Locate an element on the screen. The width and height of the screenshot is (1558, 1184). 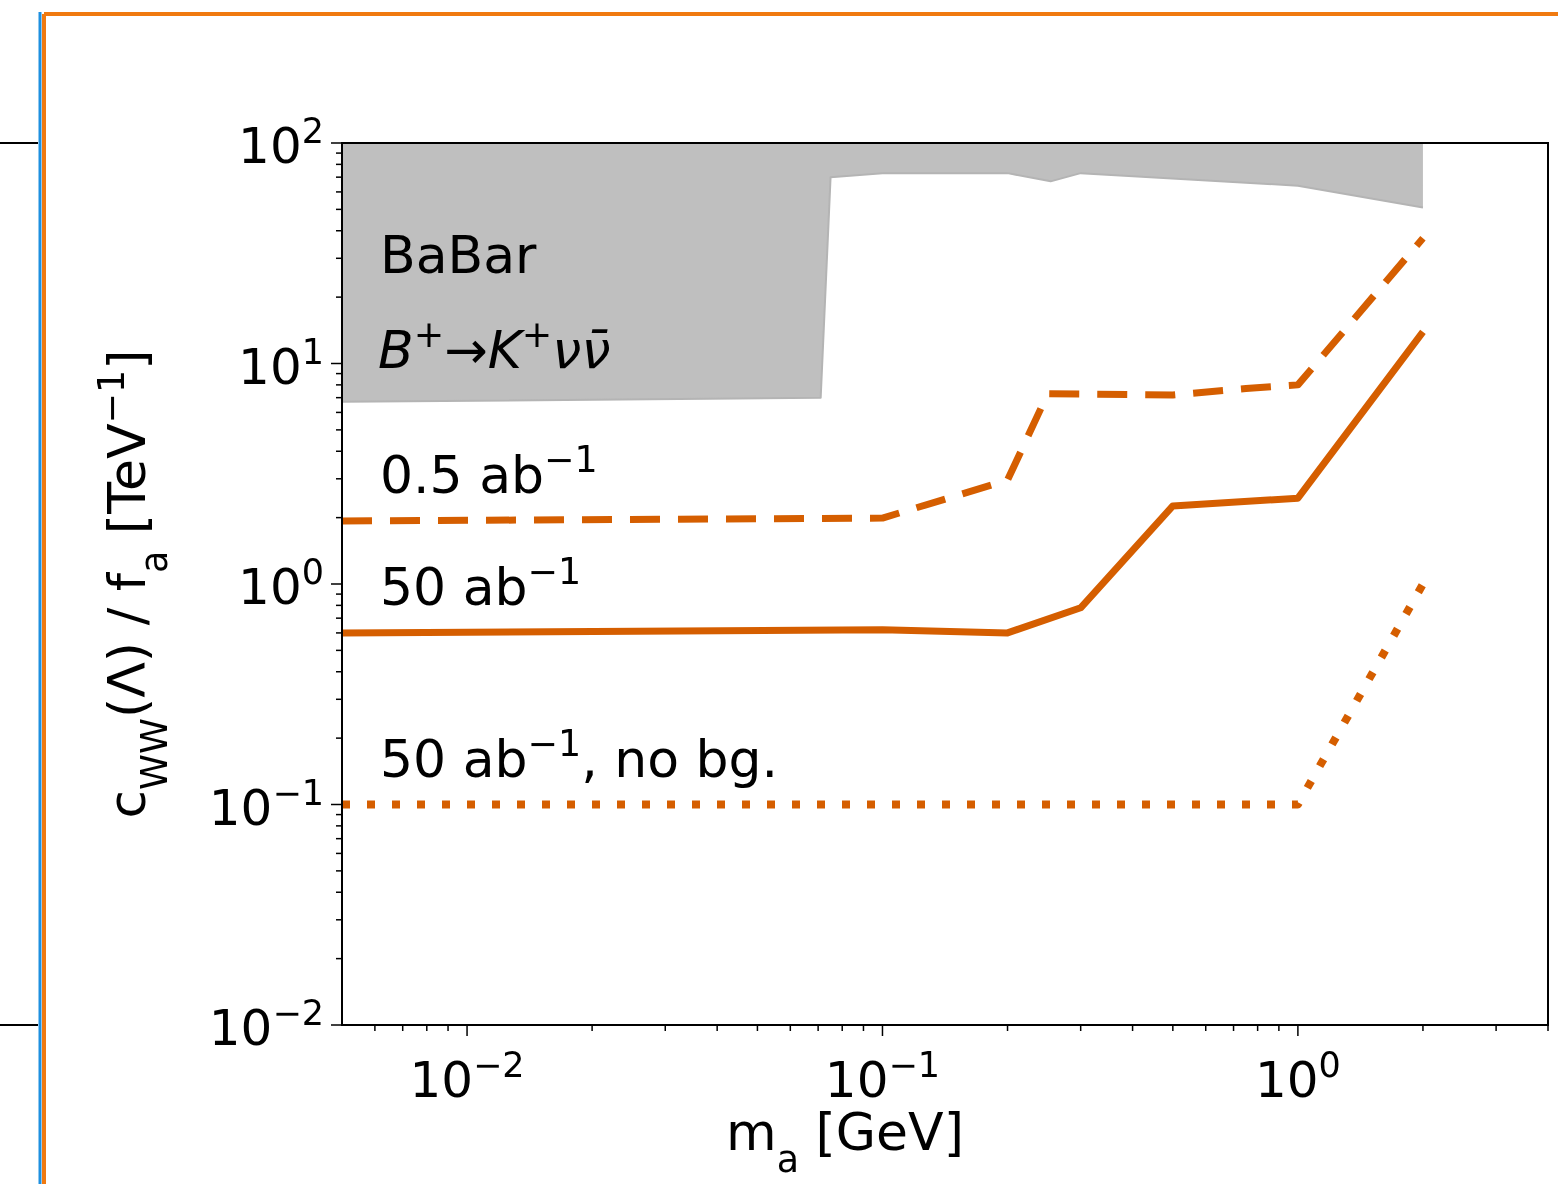
y-tick-label: 10$^{0}$ is located at coordinates (281, 584).